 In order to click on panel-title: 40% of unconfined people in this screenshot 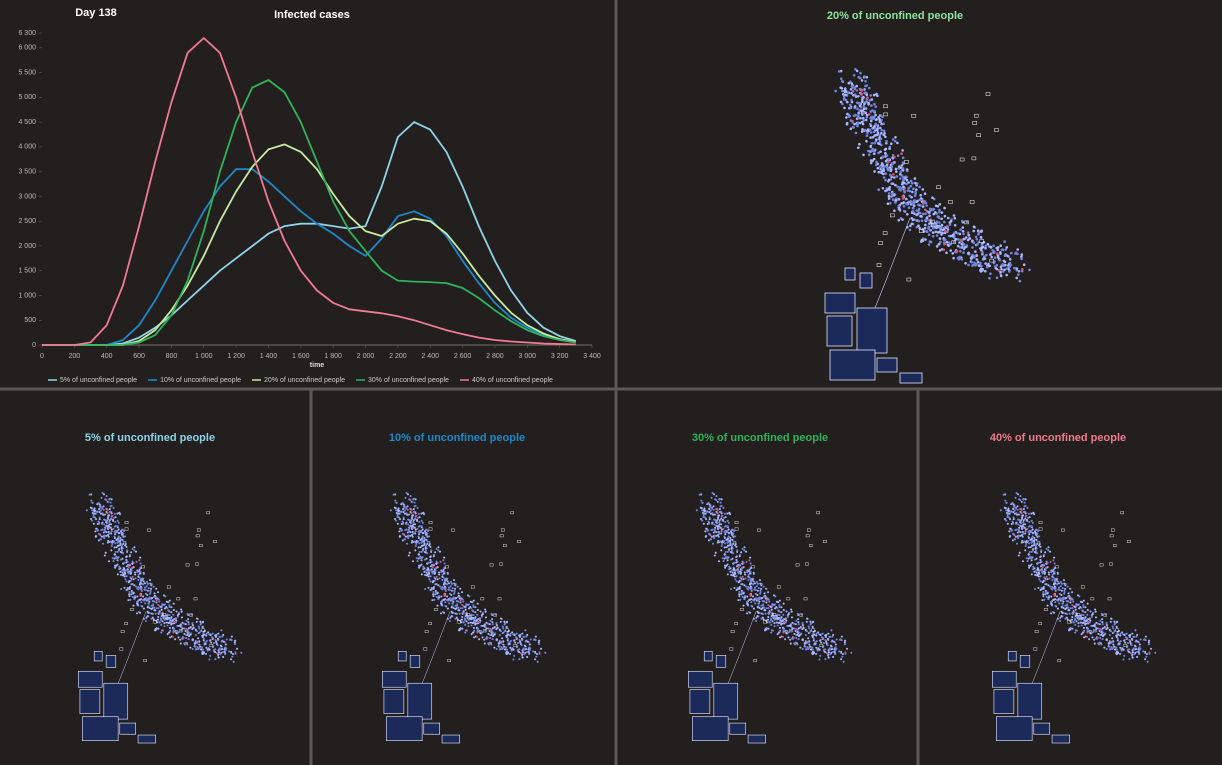, I will do `click(1058, 438)`.